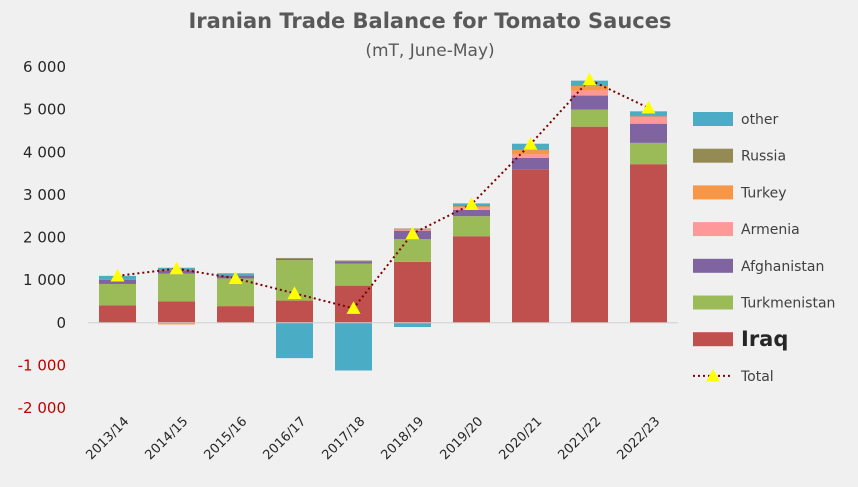  I want to click on legend-label: other, so click(760, 120).